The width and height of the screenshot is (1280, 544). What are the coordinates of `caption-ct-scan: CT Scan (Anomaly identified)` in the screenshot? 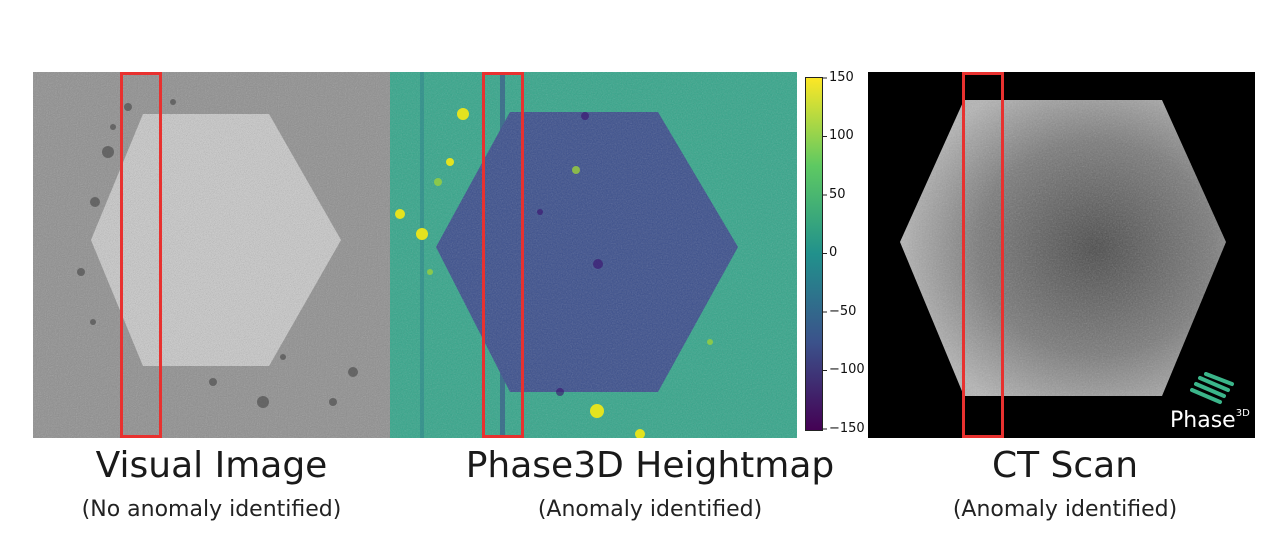 It's located at (1065, 485).